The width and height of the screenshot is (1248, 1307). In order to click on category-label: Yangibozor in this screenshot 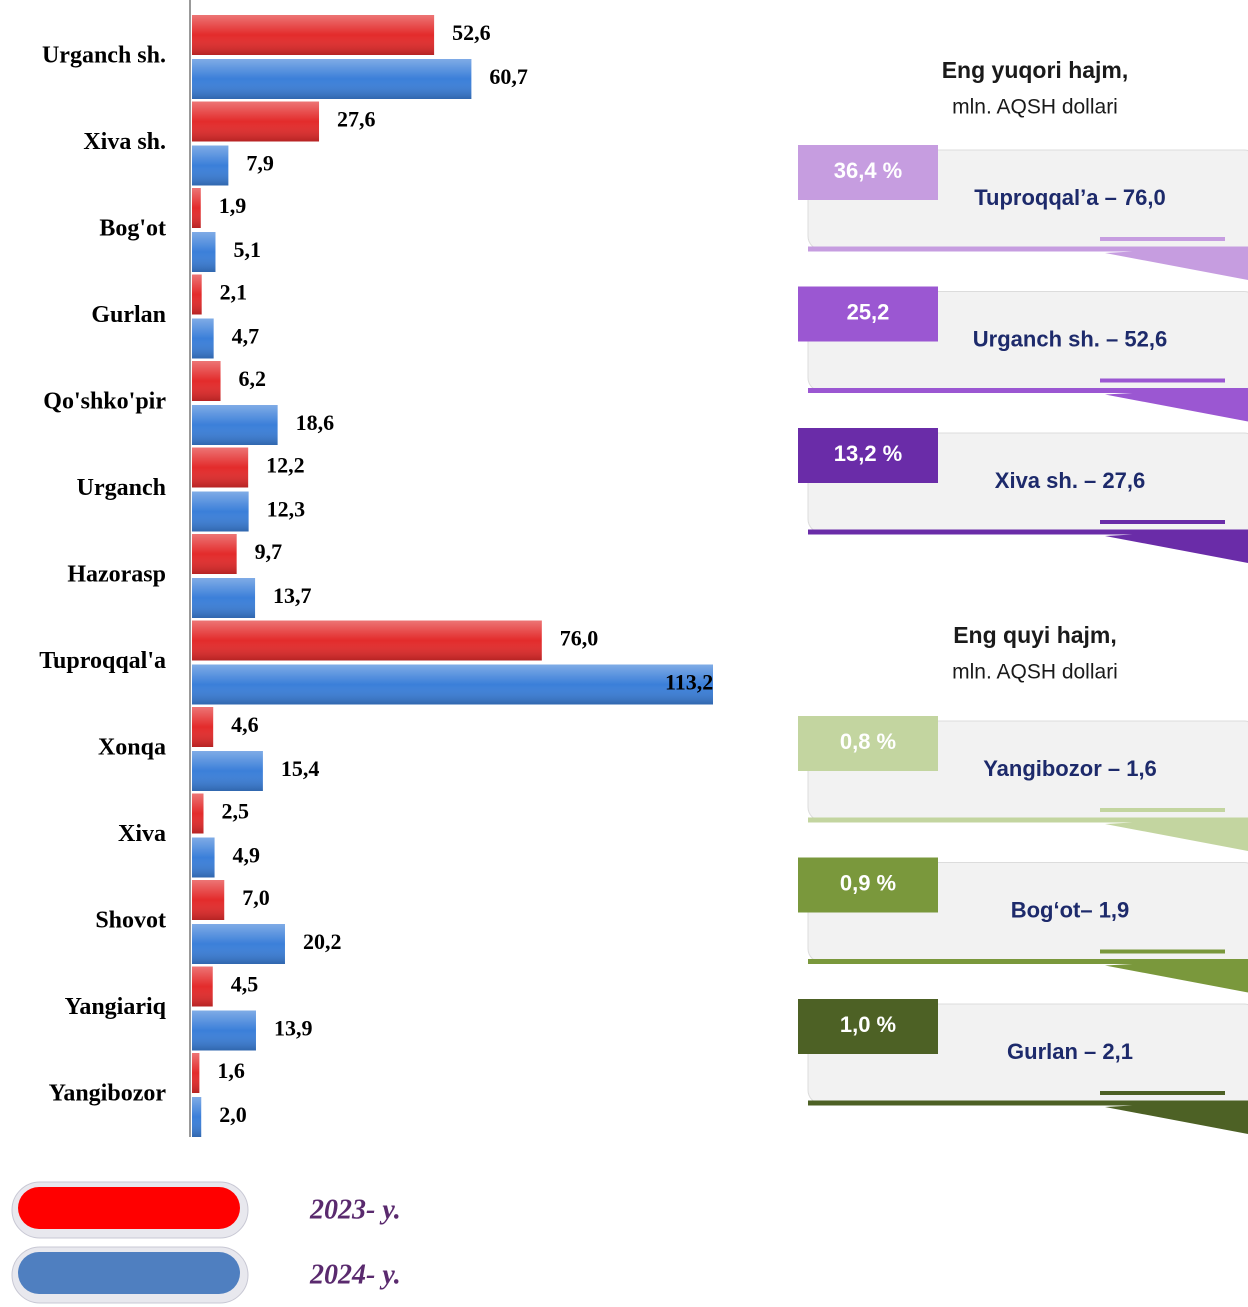, I will do `click(108, 1094)`.